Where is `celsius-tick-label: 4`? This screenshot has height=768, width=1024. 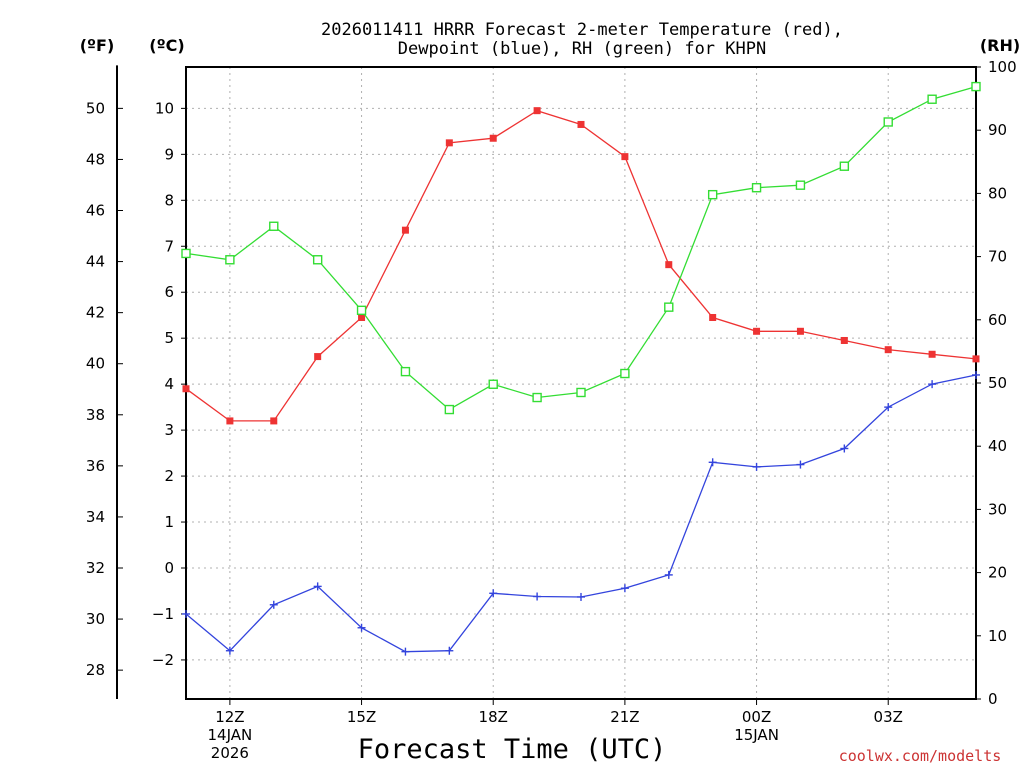 celsius-tick-label: 4 is located at coordinates (169, 384).